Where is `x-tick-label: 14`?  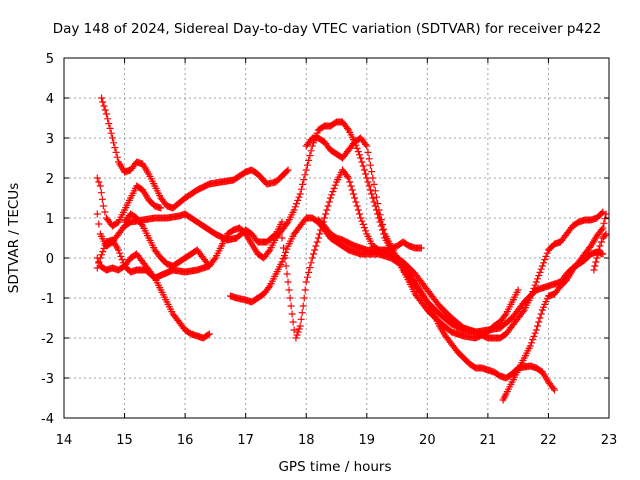
x-tick-label: 14 is located at coordinates (64, 440).